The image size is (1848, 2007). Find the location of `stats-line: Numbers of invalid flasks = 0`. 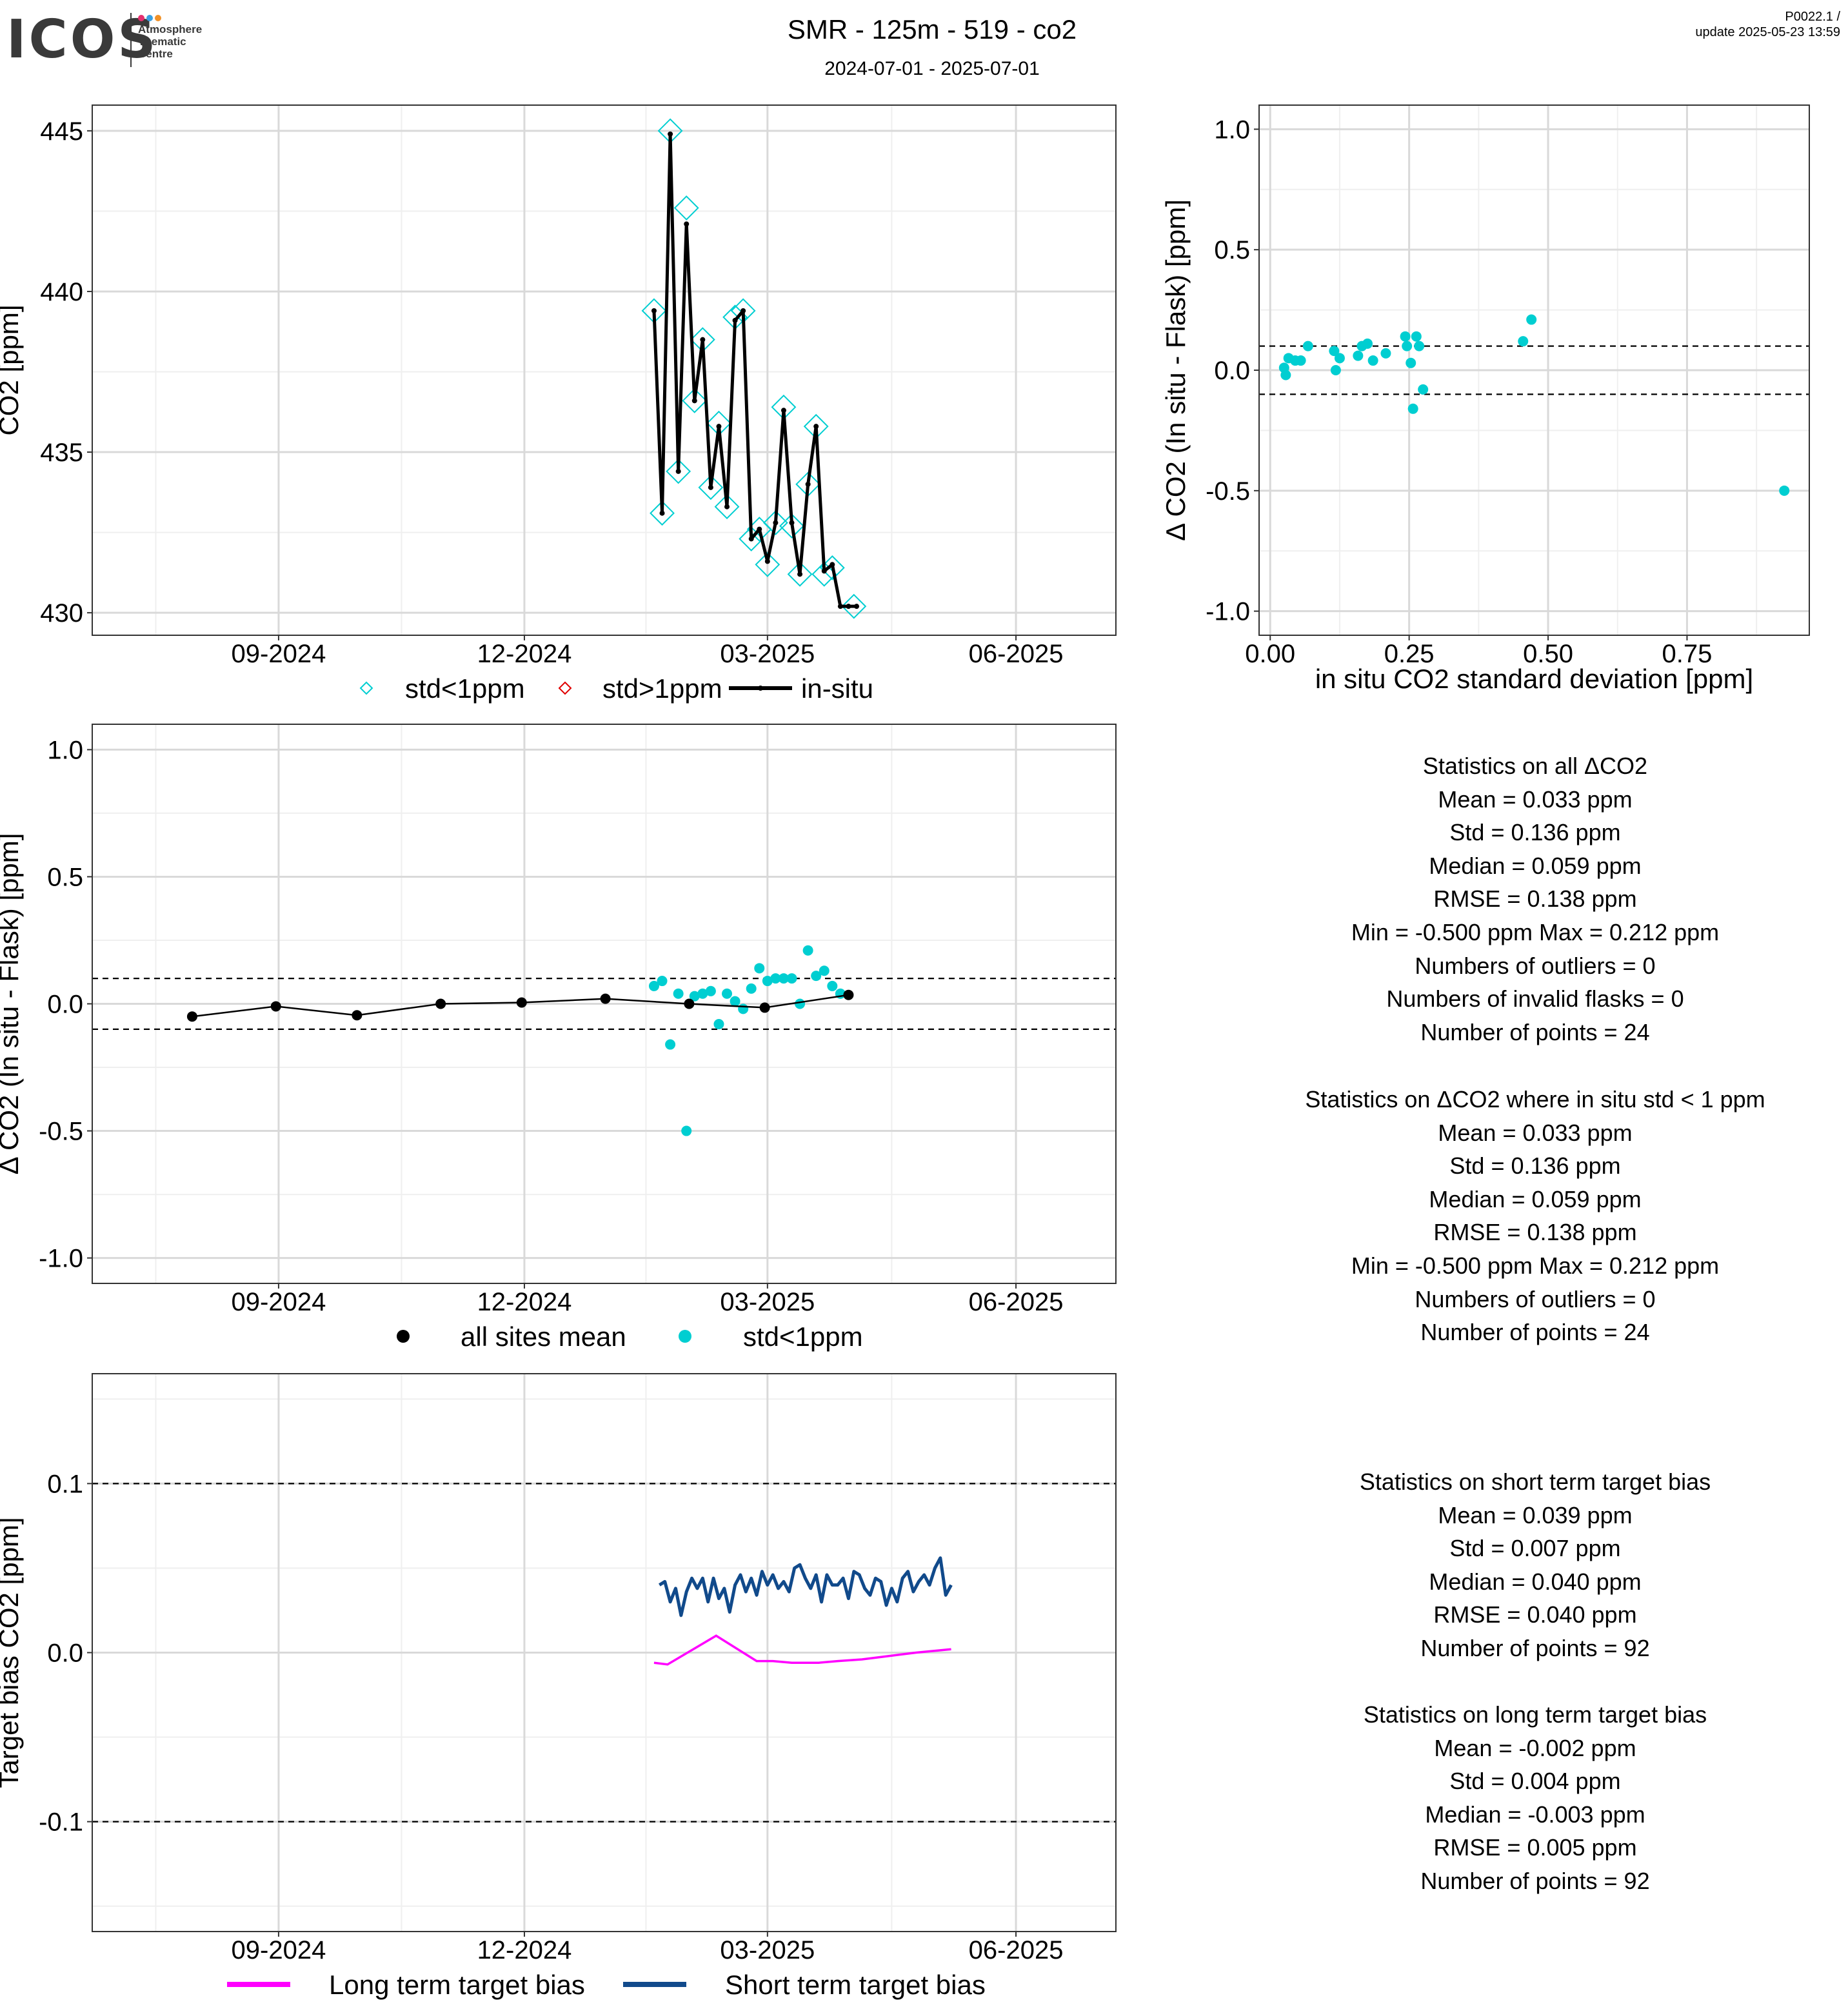

stats-line: Numbers of invalid flasks = 0 is located at coordinates (1535, 999).